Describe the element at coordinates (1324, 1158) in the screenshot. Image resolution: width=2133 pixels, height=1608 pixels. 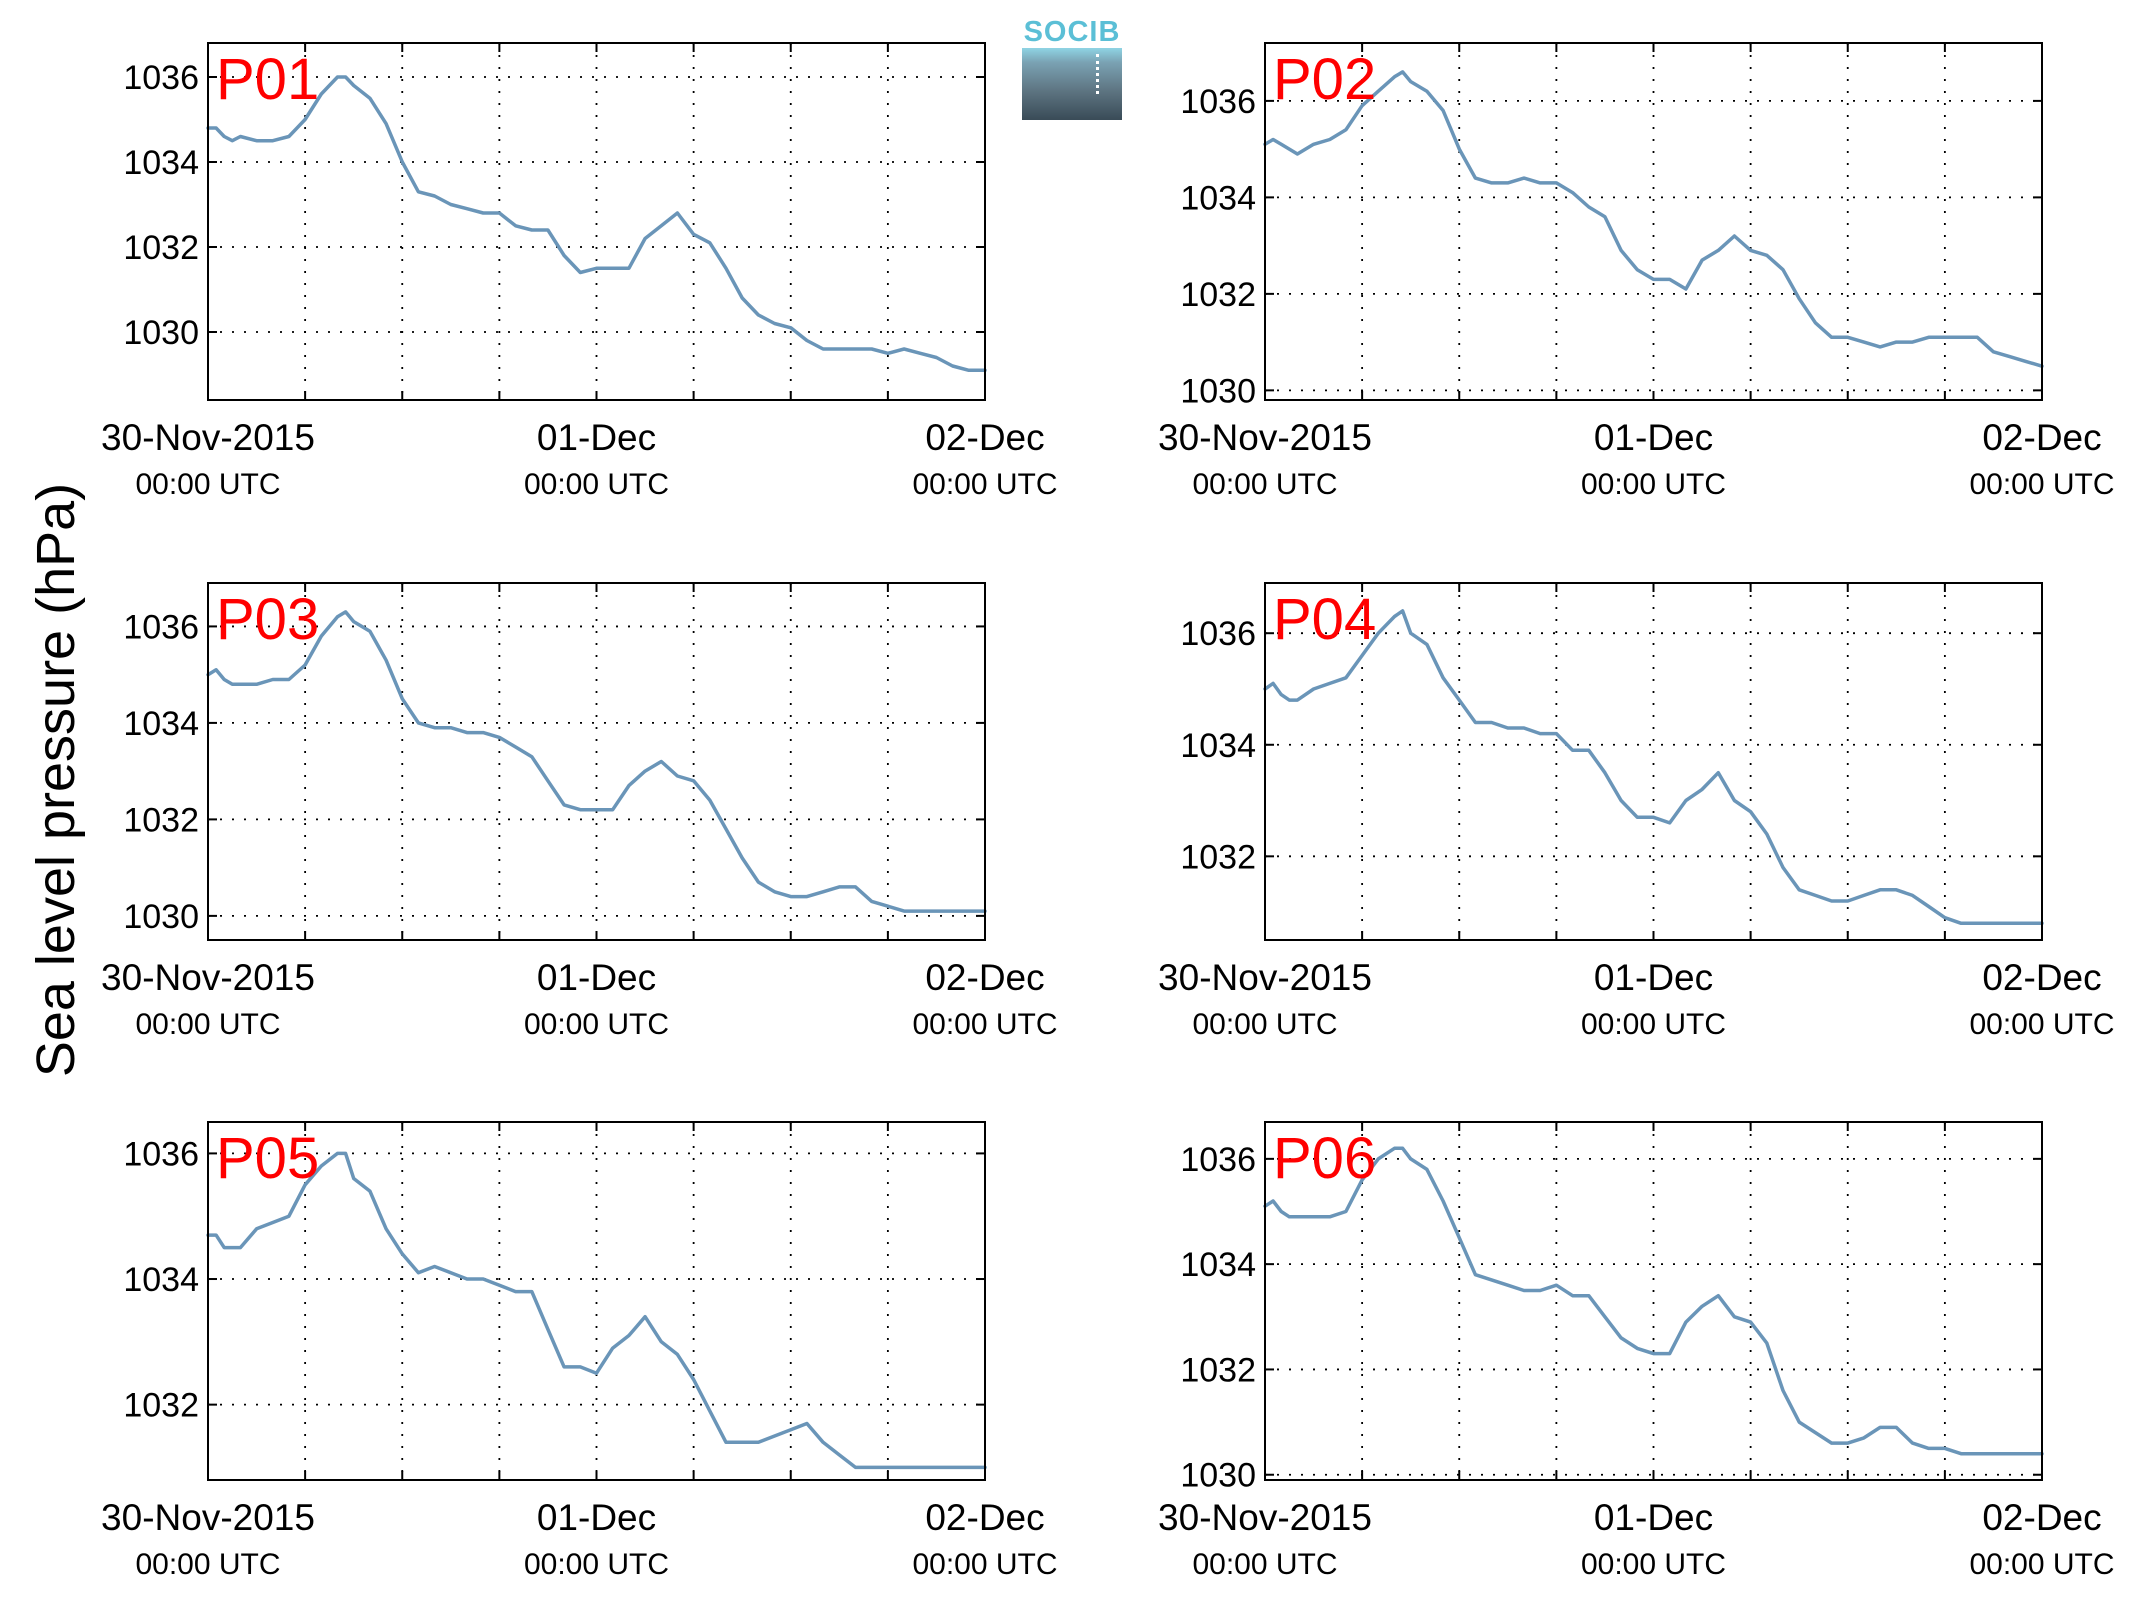
I see `panel-label: P06` at that location.